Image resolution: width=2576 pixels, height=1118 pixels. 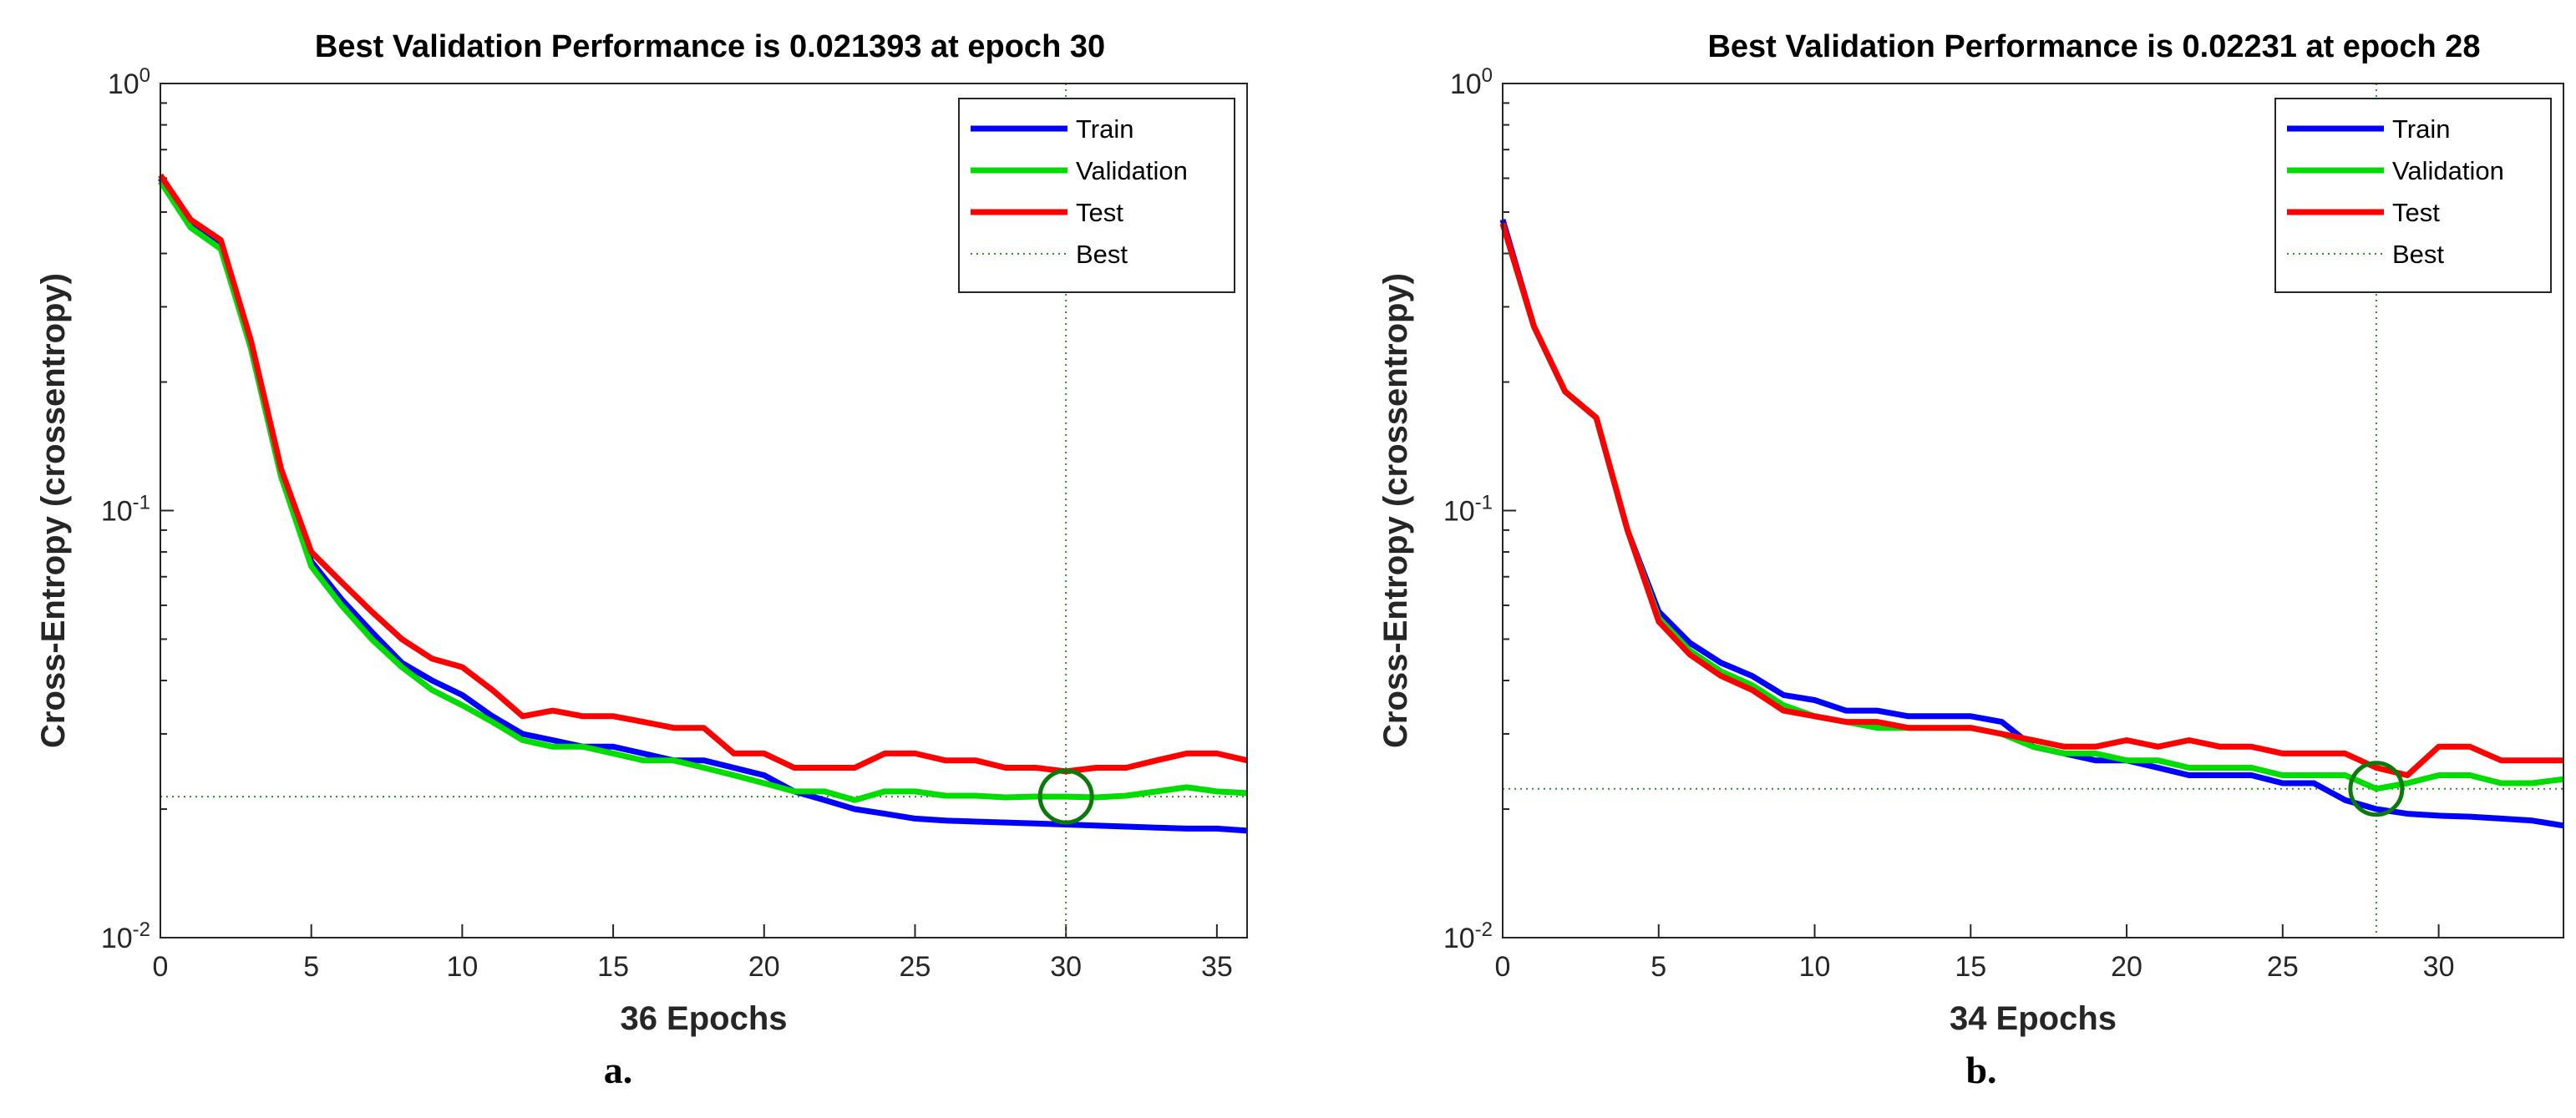 What do you see at coordinates (2033, 1018) in the screenshot?
I see `x-axis-label: 34 Epochs` at bounding box center [2033, 1018].